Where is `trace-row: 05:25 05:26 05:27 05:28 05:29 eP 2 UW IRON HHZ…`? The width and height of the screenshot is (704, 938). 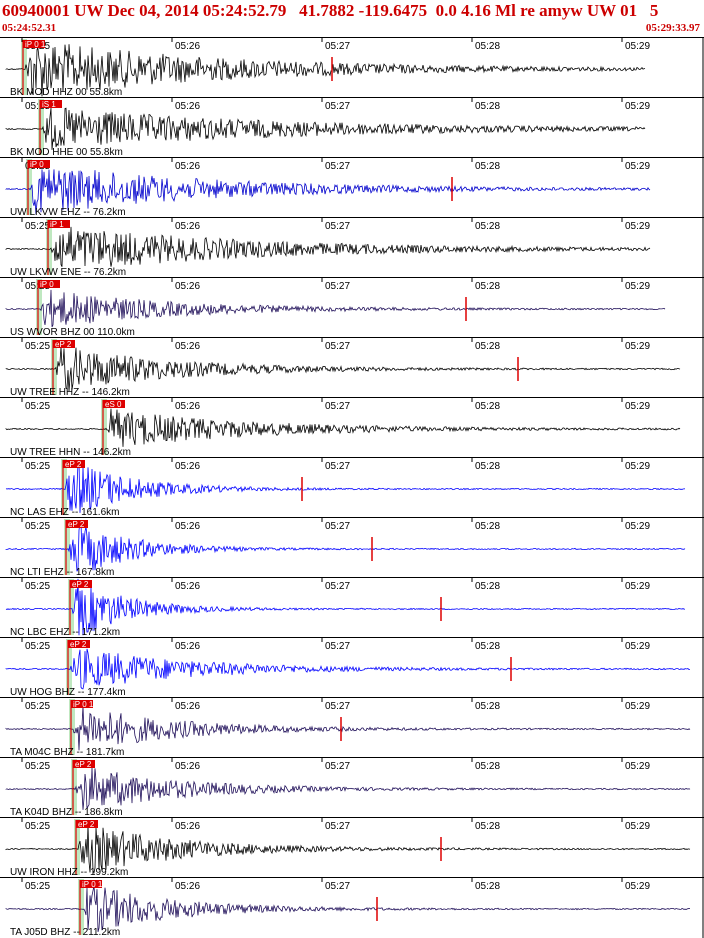
trace-row: 05:25 05:26 05:27 05:28 05:29 eP 2 UW IRON HHZ… is located at coordinates (352, 847).